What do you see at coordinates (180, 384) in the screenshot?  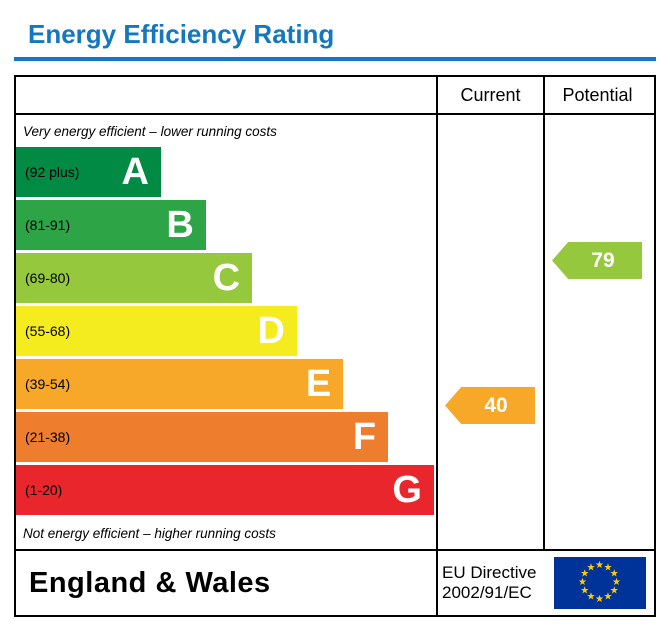 I see `band-e: (39-54) E` at bounding box center [180, 384].